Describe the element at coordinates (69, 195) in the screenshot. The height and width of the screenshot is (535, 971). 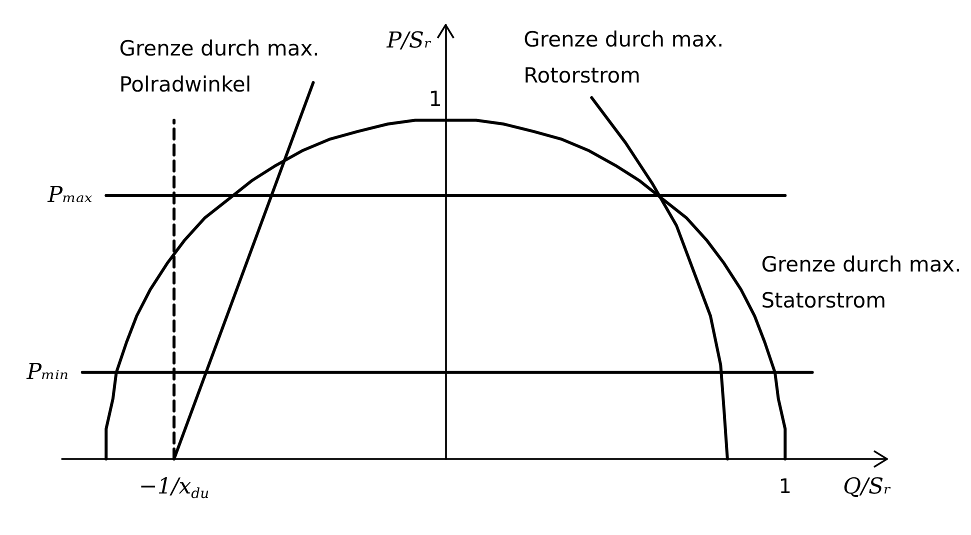
I see `series-label: Pₘₐₓ` at that location.